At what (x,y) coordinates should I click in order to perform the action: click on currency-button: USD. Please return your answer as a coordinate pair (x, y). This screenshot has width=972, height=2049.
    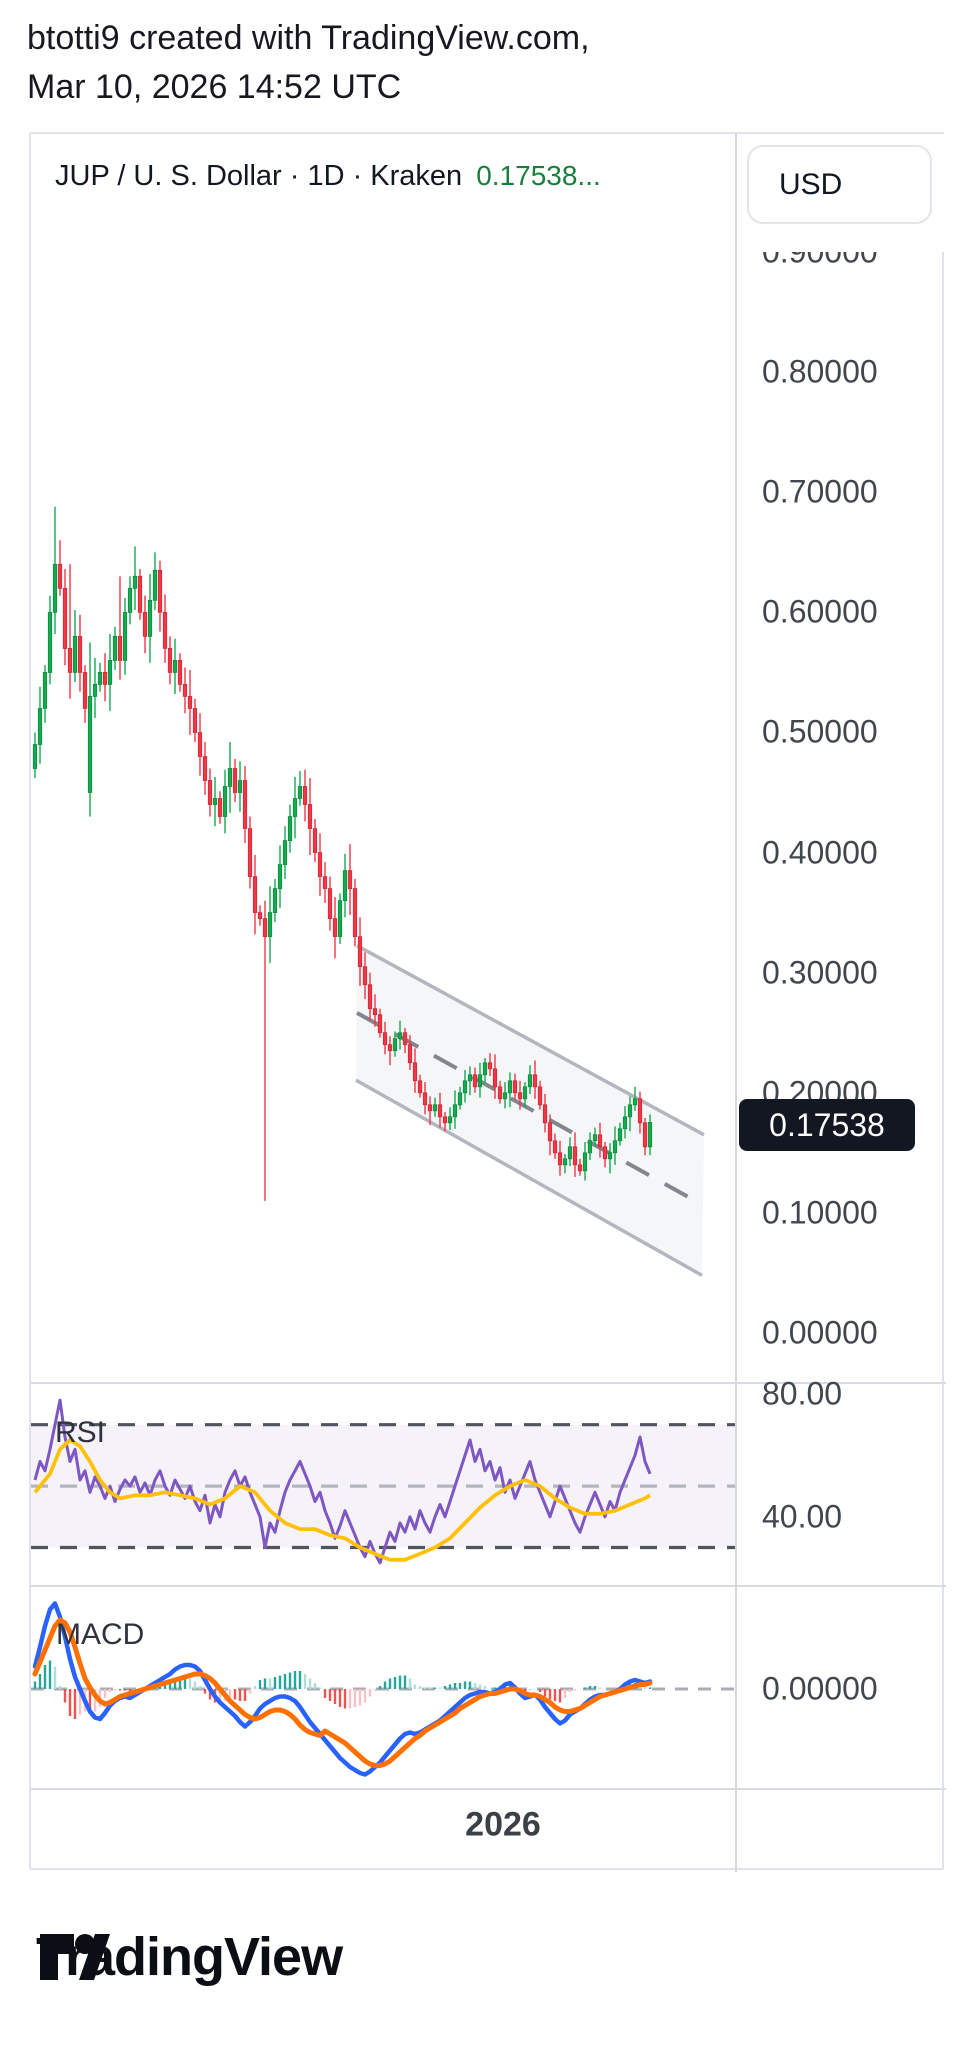
    Looking at the image, I should click on (839, 184).